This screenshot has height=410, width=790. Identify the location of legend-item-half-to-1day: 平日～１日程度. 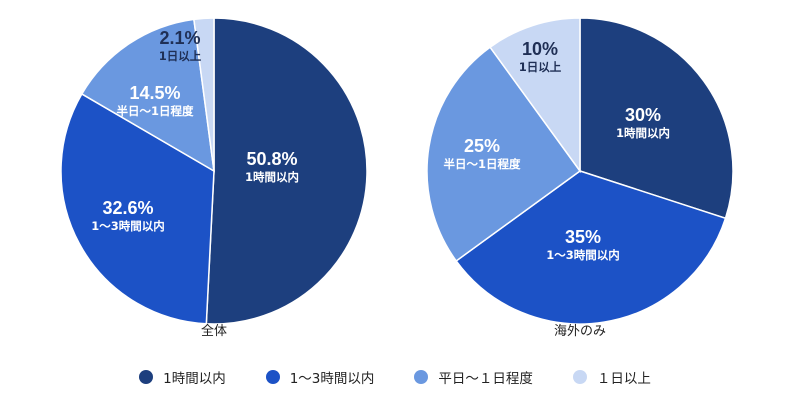
(473, 377).